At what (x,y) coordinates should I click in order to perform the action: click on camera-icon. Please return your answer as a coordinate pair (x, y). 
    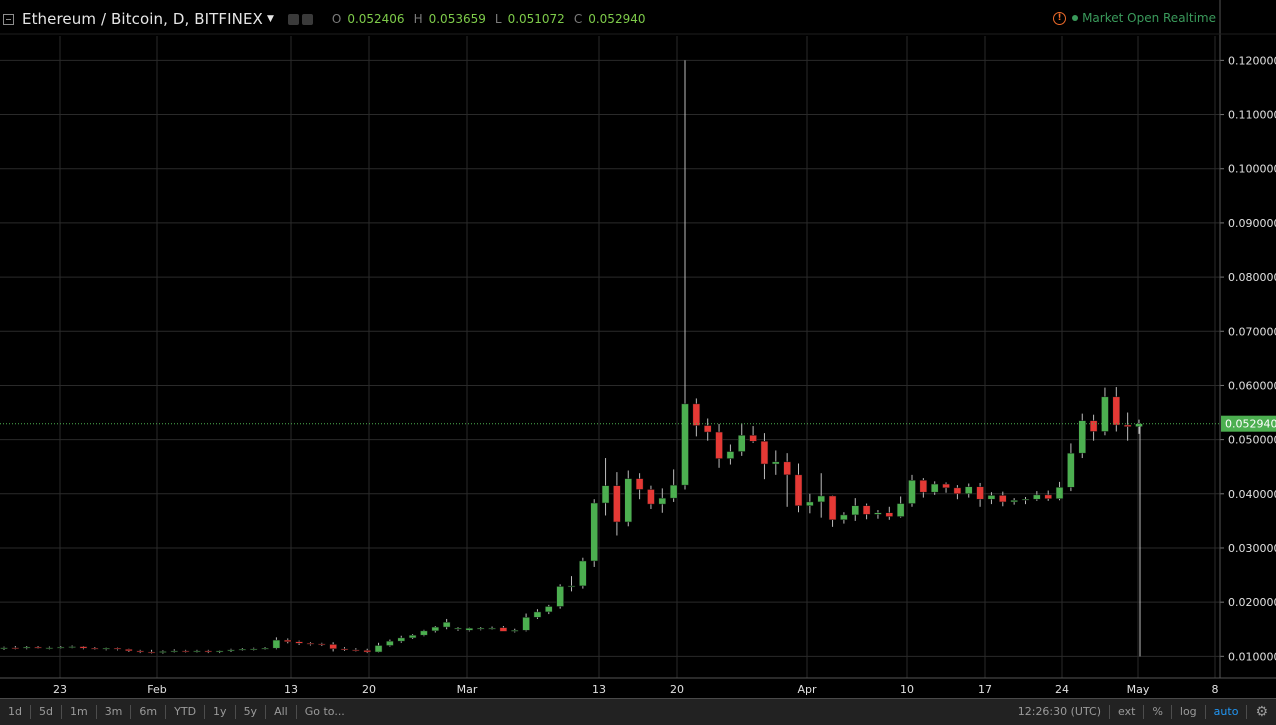
    Looking at the image, I should click on (293, 19).